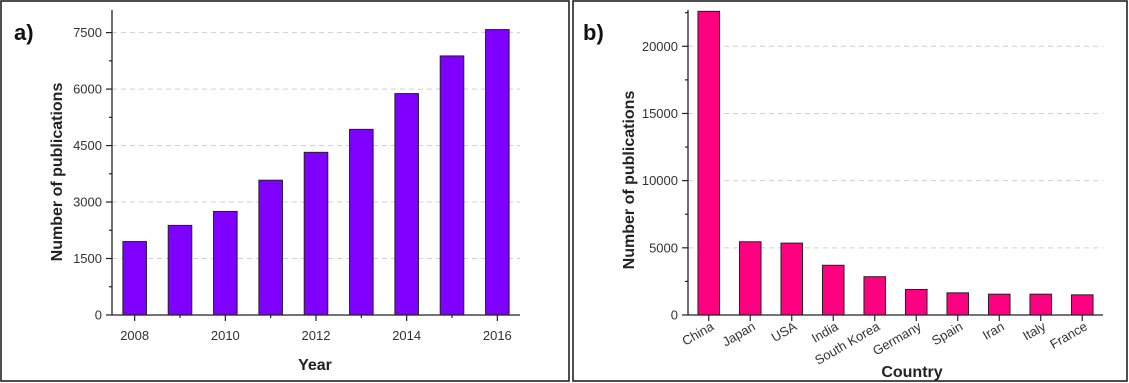 This screenshot has height=383, width=1129. Describe the element at coordinates (406, 335) in the screenshot. I see `a-x-tick-label: 2014` at that location.